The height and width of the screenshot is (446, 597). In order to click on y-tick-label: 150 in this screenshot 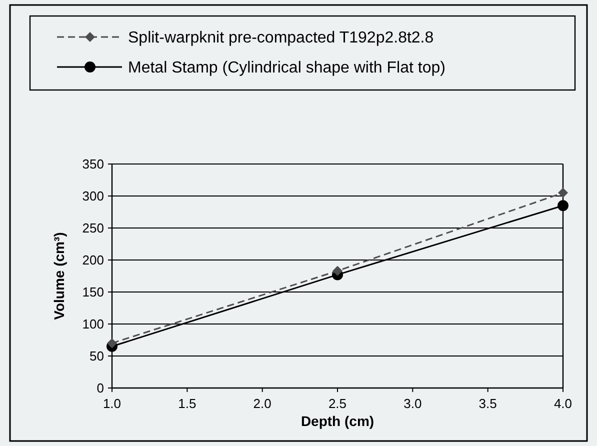, I will do `click(93, 292)`.